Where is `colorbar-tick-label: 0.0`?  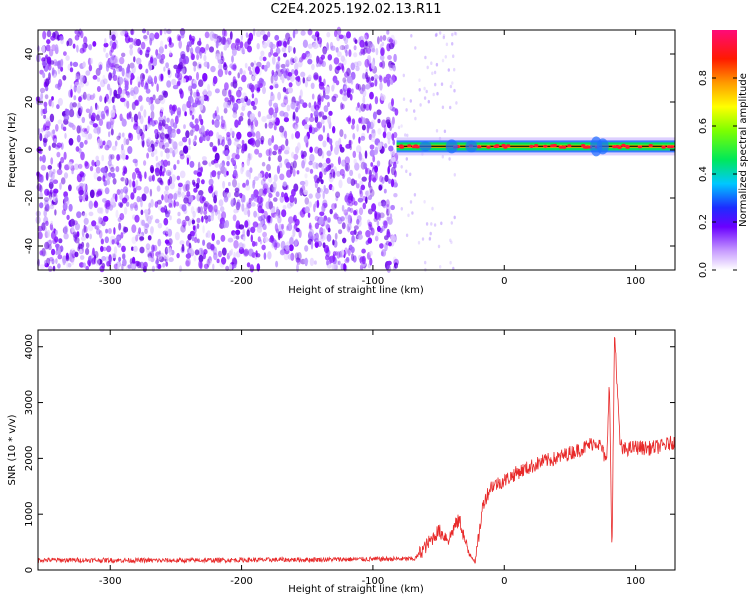
colorbar-tick-label: 0.0 is located at coordinates (703, 270).